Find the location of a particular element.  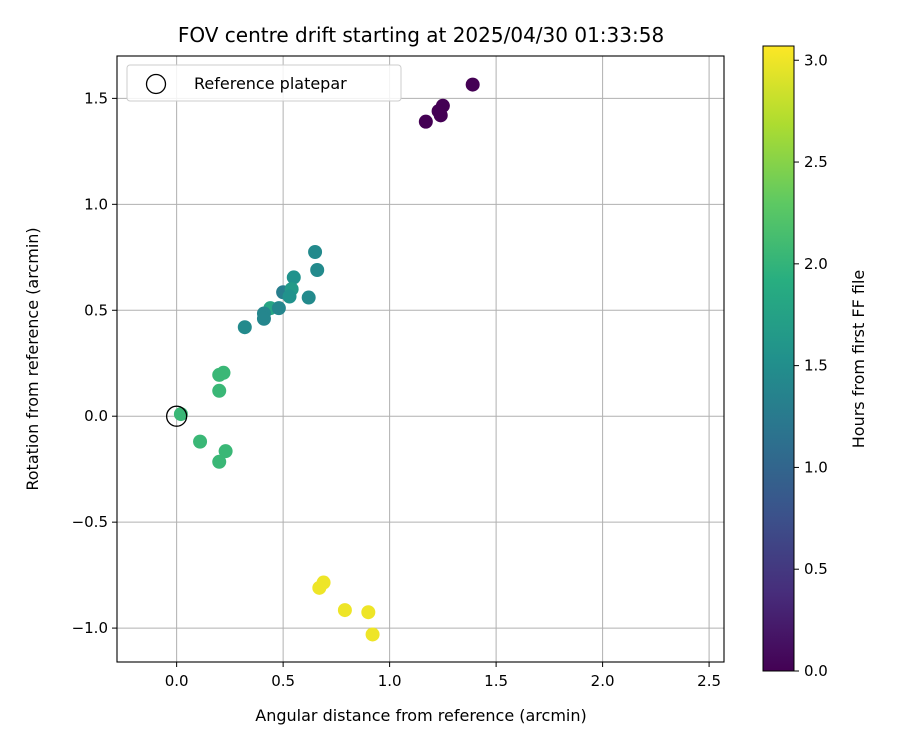

x-axis-label: Angular distance from reference (arcmin) is located at coordinates (420, 715).